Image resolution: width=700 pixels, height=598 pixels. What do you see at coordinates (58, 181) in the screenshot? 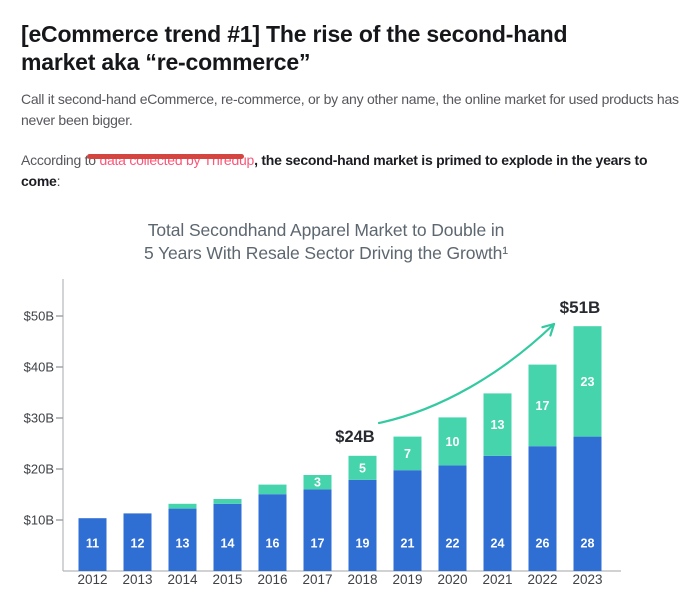
I see `source-colon: :` at bounding box center [58, 181].